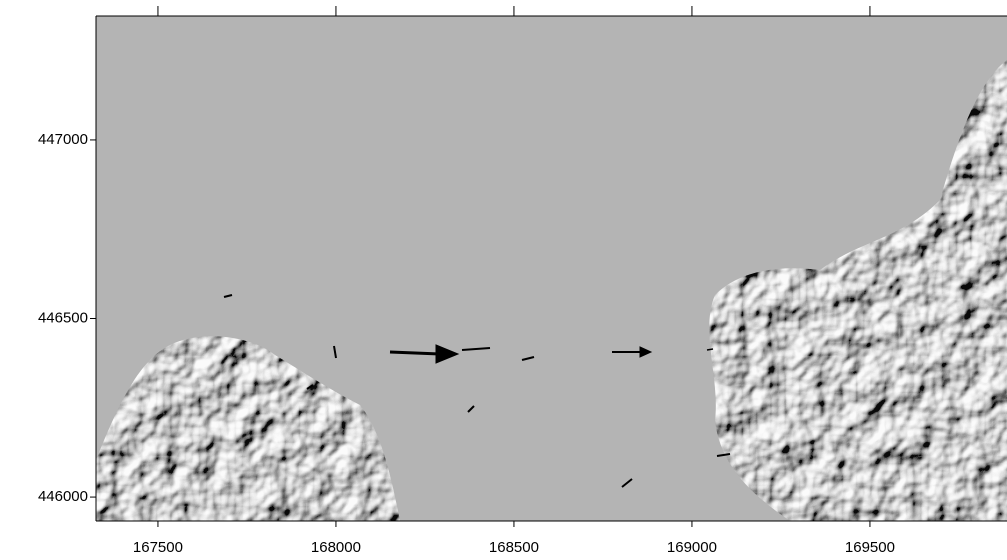 The height and width of the screenshot is (560, 1007). What do you see at coordinates (870, 547) in the screenshot?
I see `x-tick-label: 169500` at bounding box center [870, 547].